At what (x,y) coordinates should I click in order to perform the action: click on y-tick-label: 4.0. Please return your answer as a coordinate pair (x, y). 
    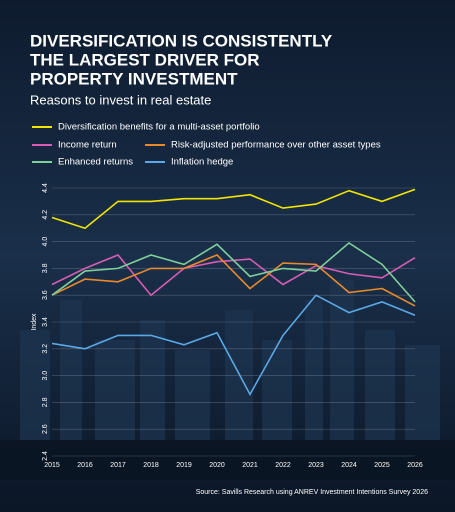
    Looking at the image, I should click on (45, 242).